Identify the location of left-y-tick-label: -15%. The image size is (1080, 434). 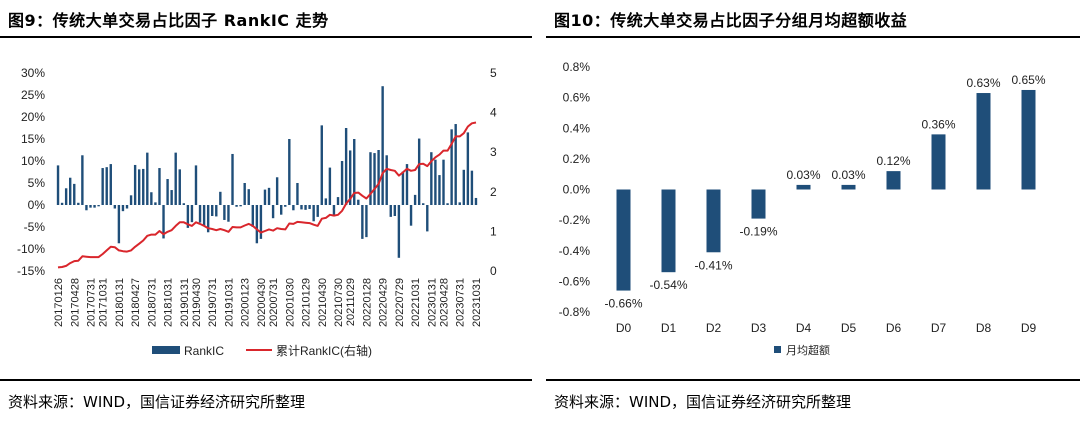
(31, 271).